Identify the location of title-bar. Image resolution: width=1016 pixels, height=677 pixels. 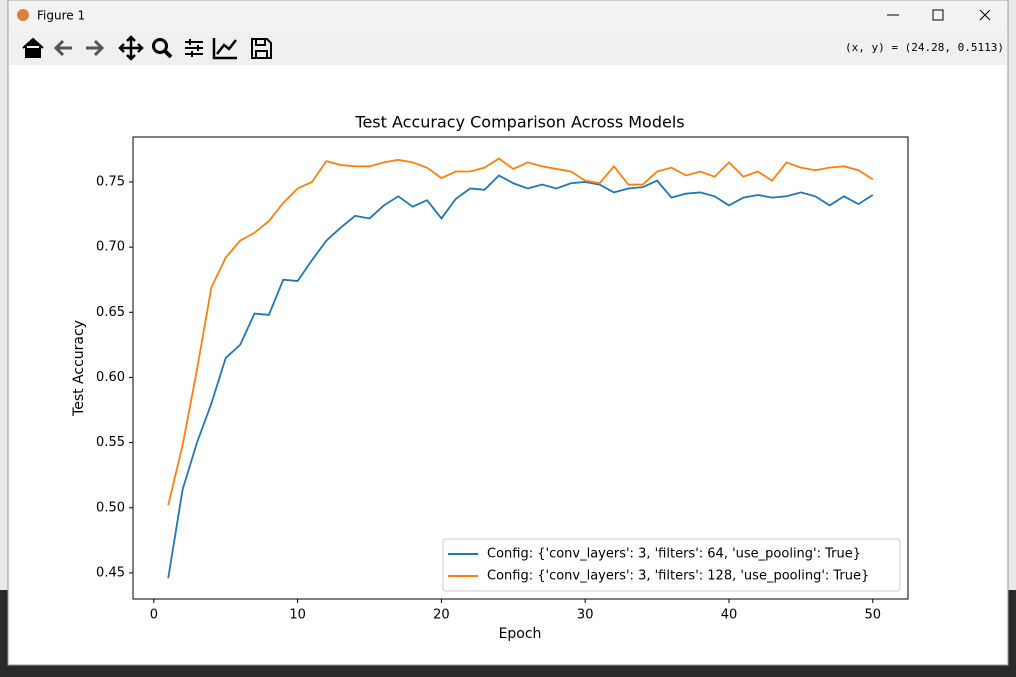
(508, 16).